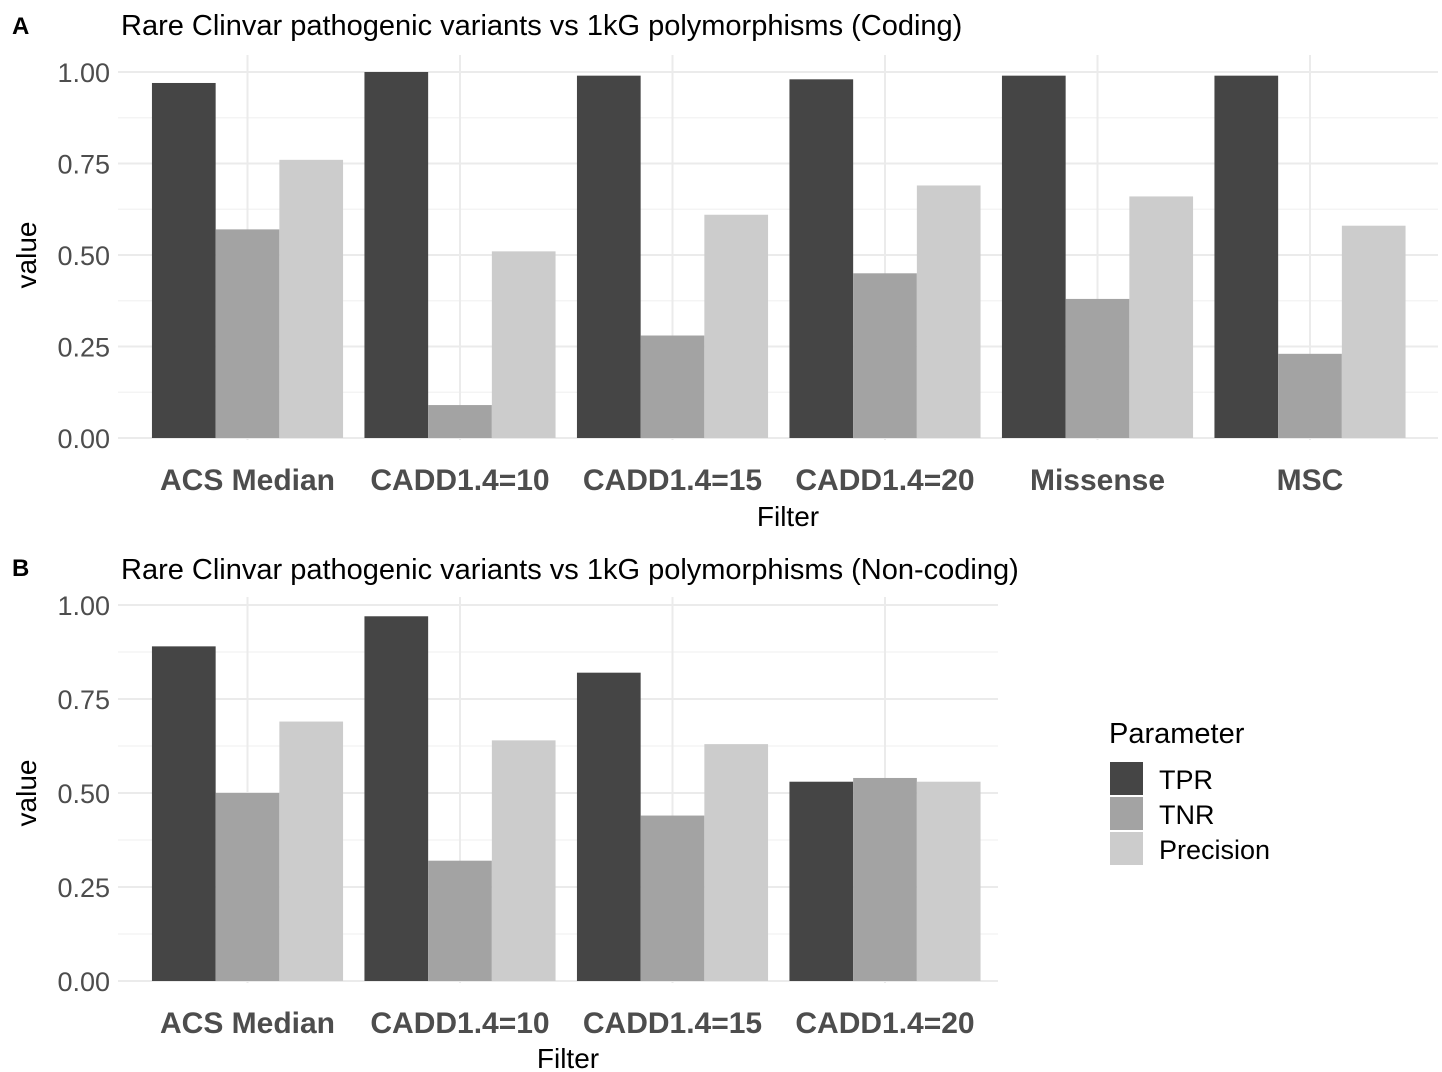  What do you see at coordinates (1214, 850) in the screenshot?
I see `legend-label: Precision` at bounding box center [1214, 850].